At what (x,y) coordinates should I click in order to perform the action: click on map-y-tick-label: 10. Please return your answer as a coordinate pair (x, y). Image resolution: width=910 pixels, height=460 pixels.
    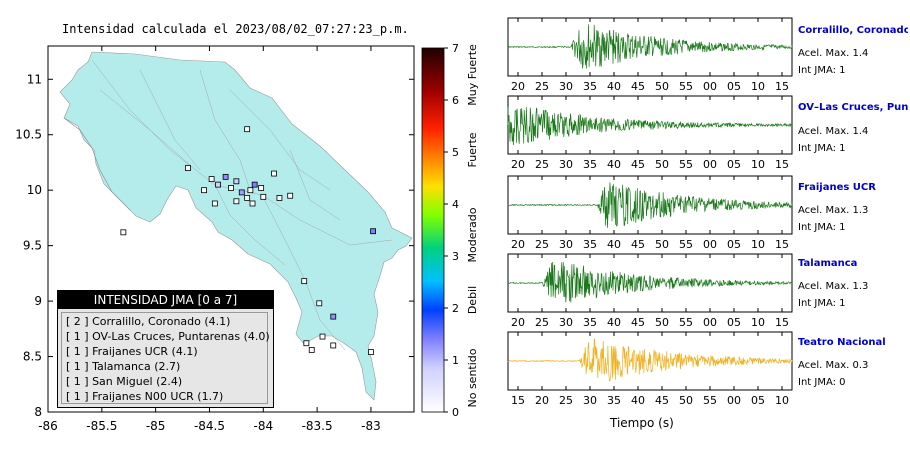
    Looking at the image, I should click on (34, 190).